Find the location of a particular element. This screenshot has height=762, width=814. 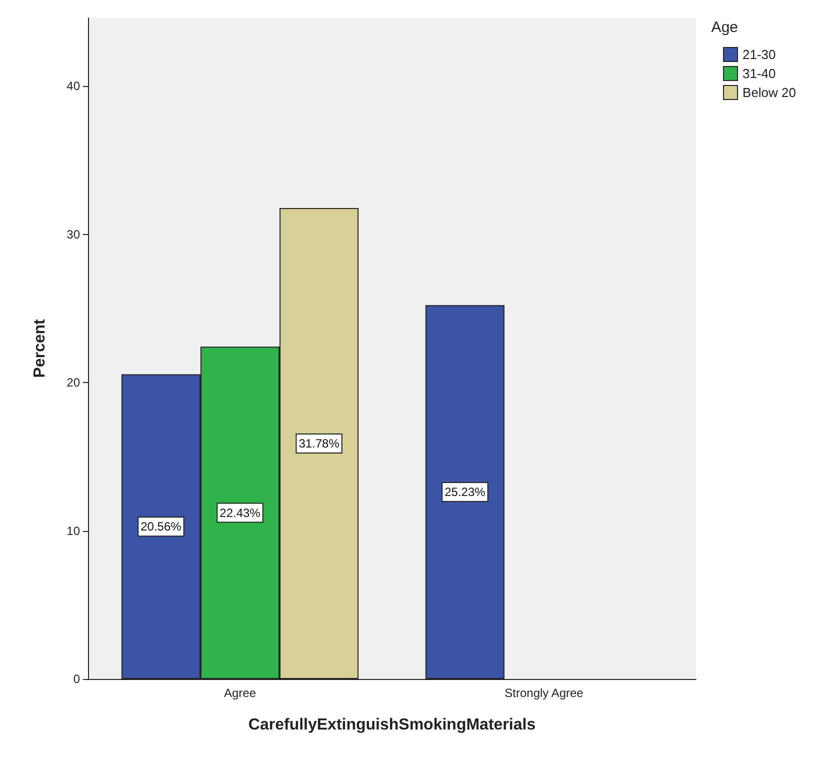

y-tick-label: 0 is located at coordinates (76, 679).